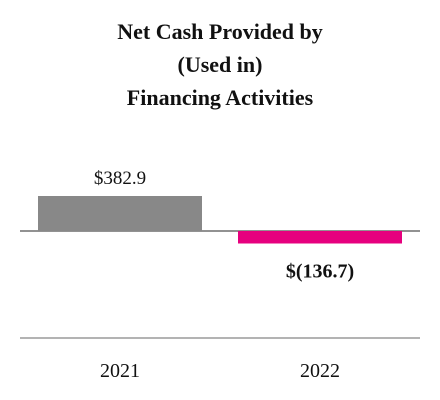 The image size is (440, 400). I want to click on bar-2021, so click(120, 213).